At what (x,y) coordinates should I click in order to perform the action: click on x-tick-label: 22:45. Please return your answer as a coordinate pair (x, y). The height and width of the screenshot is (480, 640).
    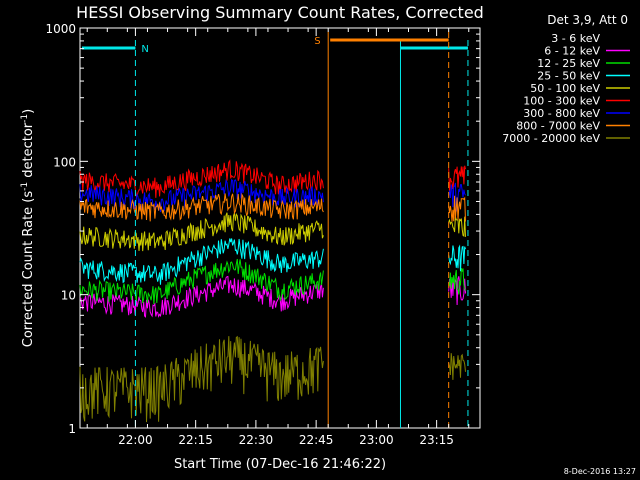
    Looking at the image, I should click on (316, 440).